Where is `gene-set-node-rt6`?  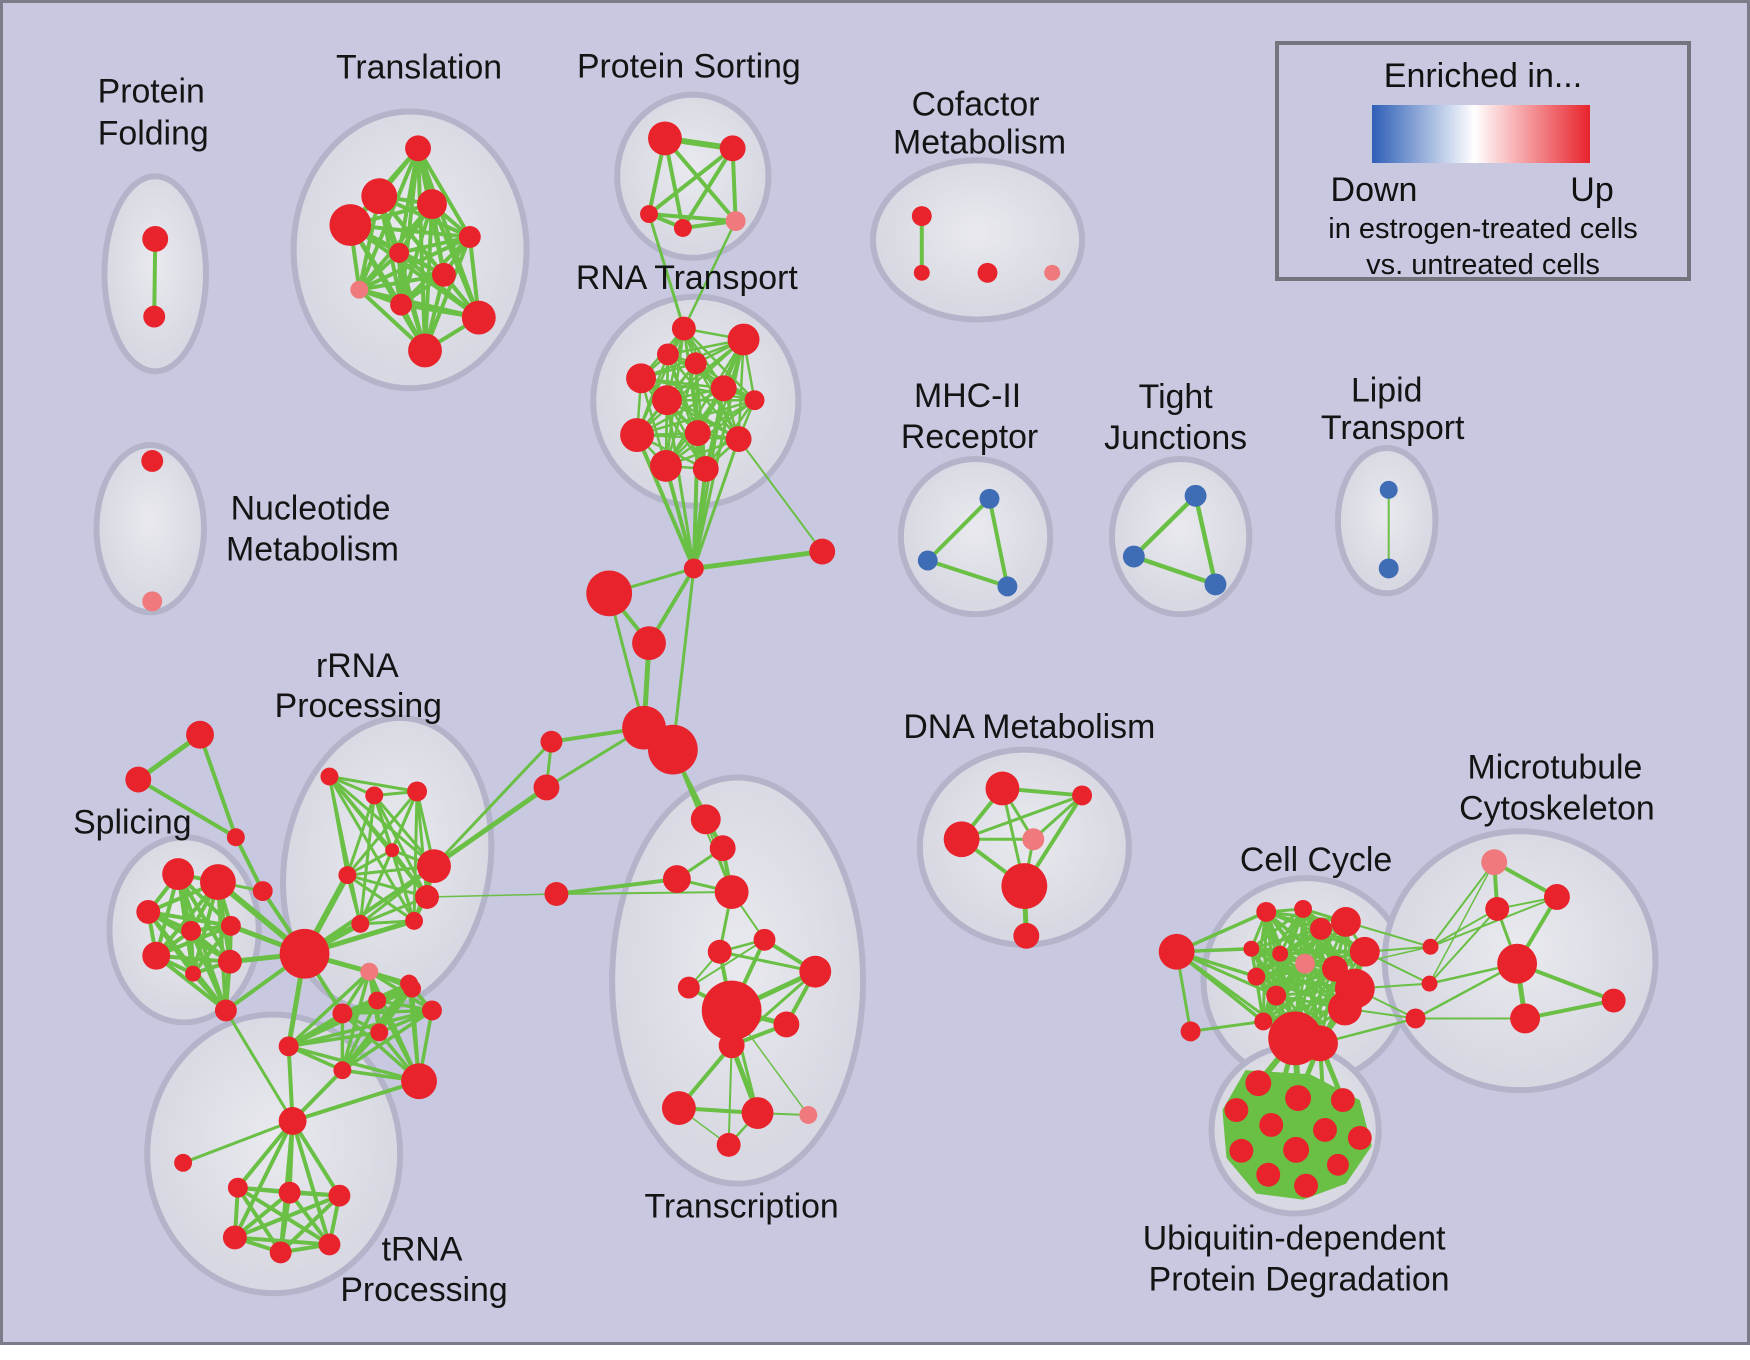
gene-set-node-rt6 is located at coordinates (723, 388).